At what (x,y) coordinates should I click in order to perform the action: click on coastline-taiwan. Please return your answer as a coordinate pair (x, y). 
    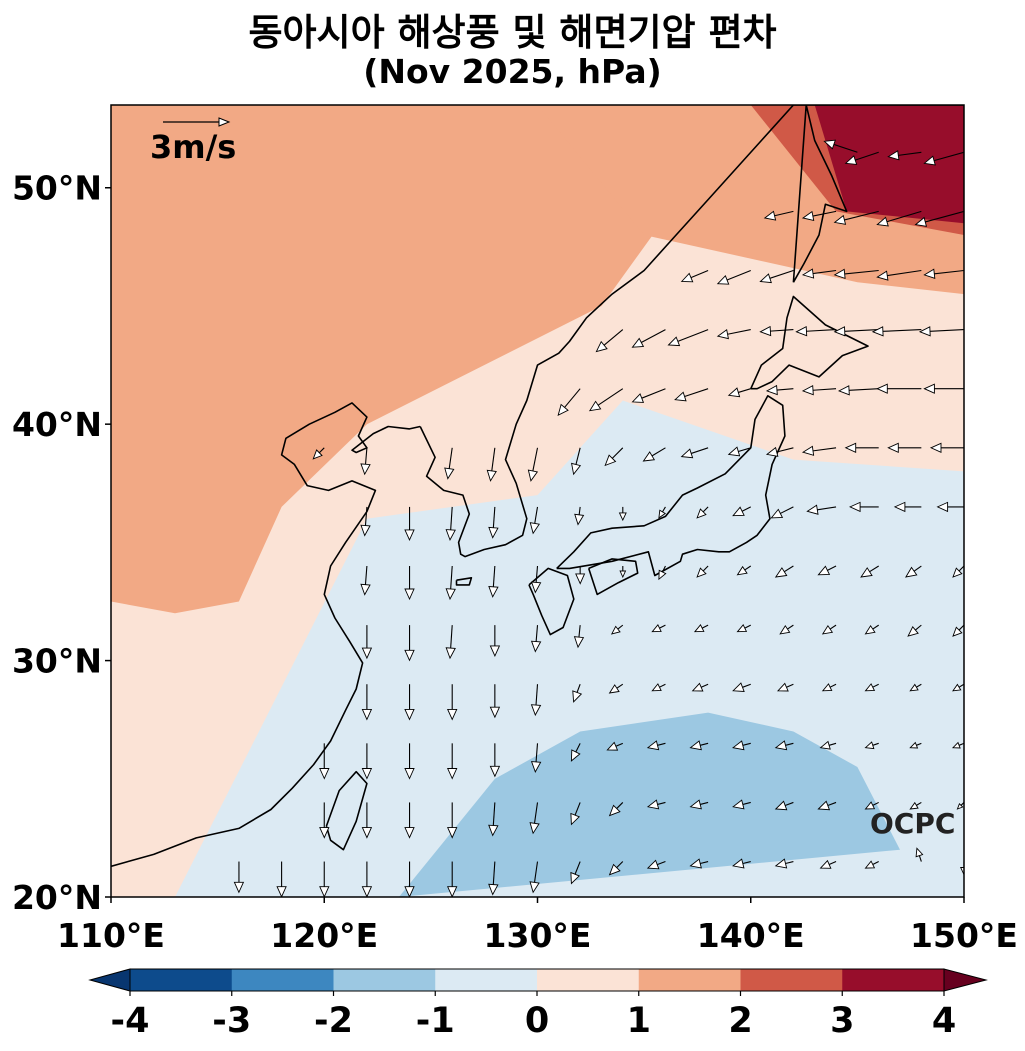
    Looking at the image, I should click on (346, 810).